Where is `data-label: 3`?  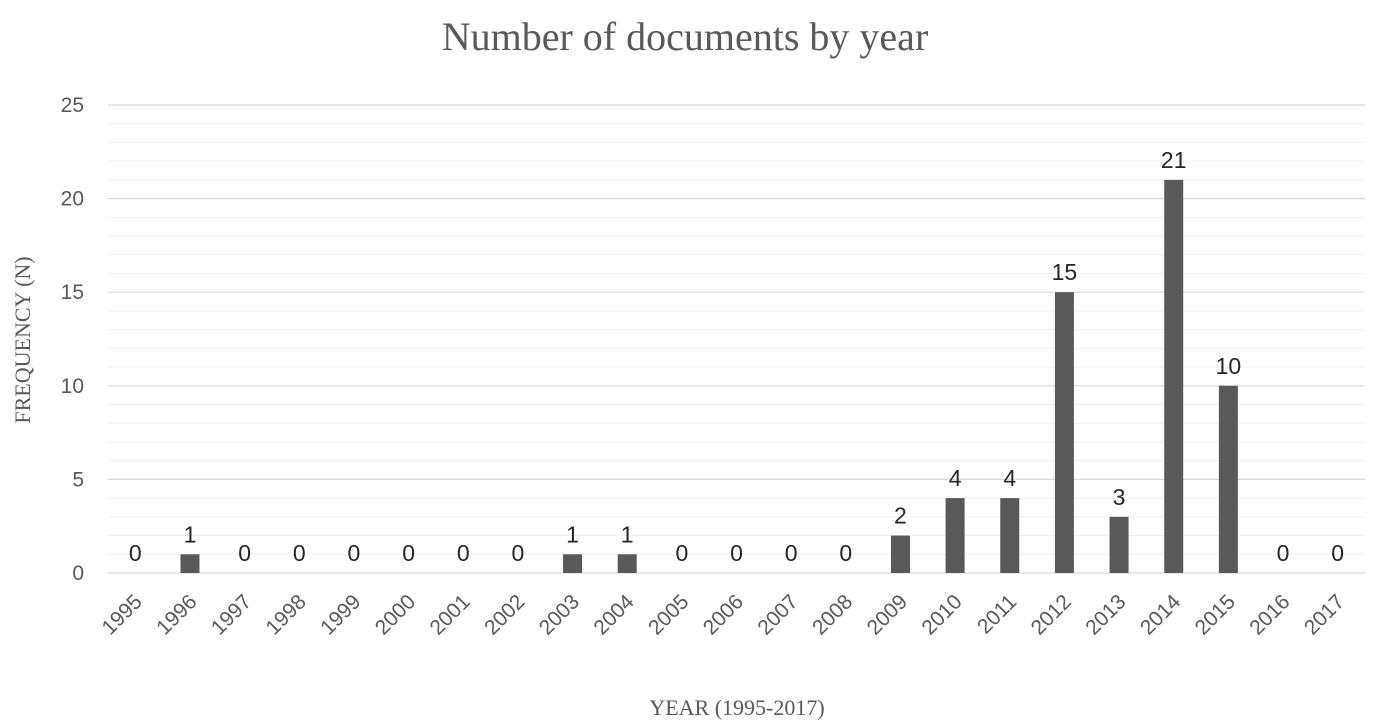 data-label: 3 is located at coordinates (1119, 497).